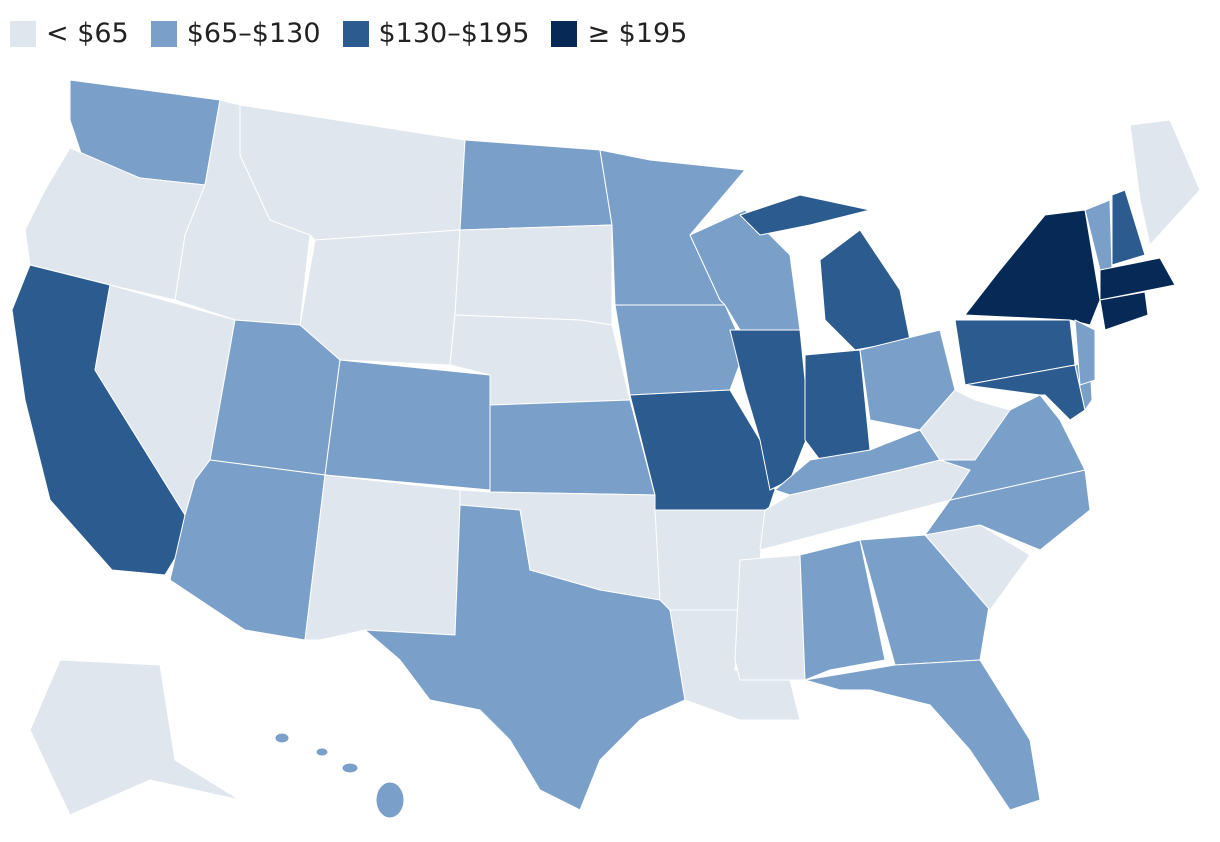 This screenshot has width=1220, height=842. Describe the element at coordinates (454, 33) in the screenshot. I see `legend-label: $130–$195` at that location.